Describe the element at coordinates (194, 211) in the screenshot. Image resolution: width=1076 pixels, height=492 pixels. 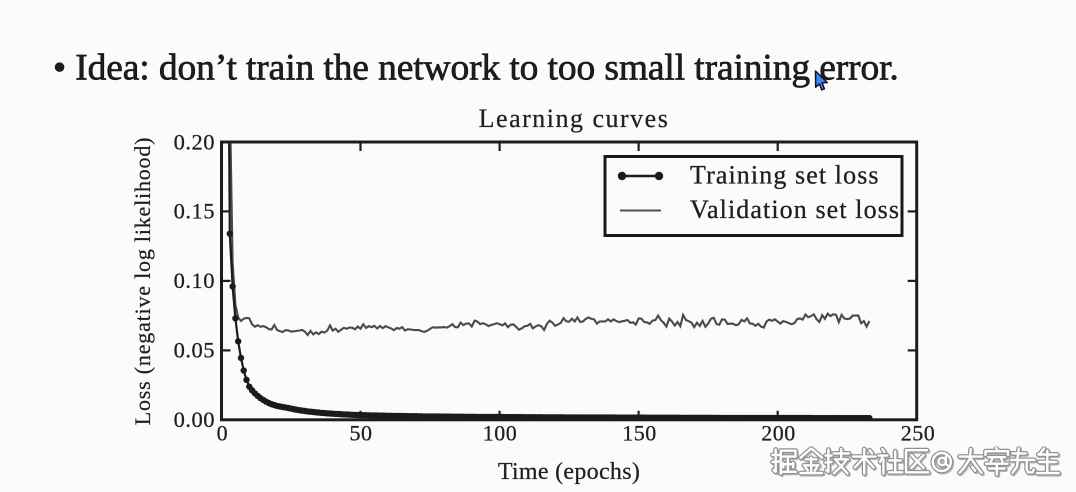
I see `svg-text: 0.15` at that location.